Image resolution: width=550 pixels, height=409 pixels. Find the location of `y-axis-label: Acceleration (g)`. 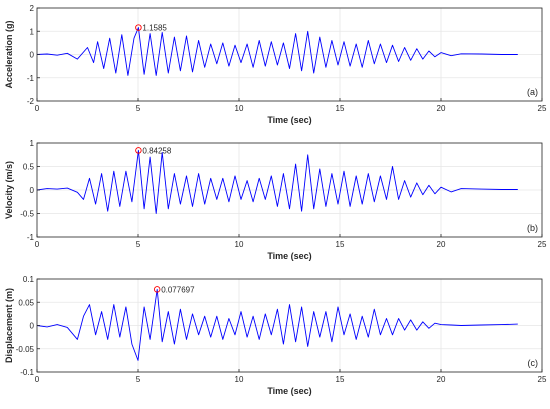

y-axis-label: Acceleration (g) is located at coordinates (9, 54).